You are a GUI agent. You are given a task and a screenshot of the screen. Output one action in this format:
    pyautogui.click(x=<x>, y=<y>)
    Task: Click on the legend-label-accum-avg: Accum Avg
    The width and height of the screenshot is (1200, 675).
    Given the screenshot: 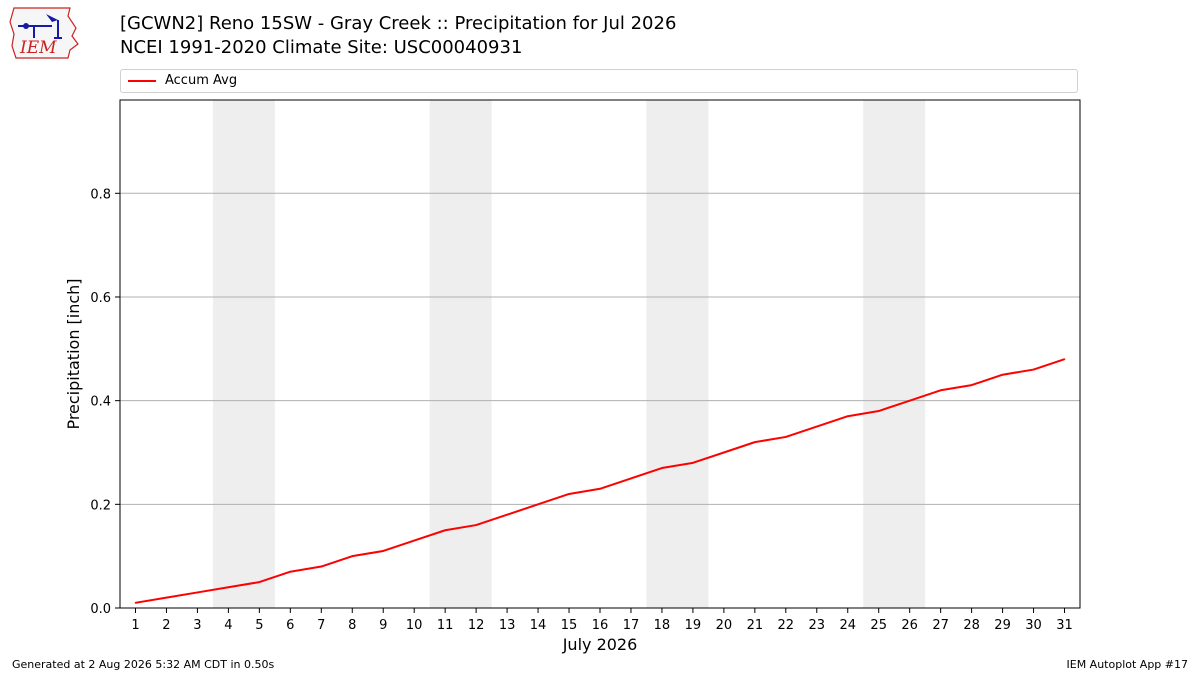 What is the action you would take?
    pyautogui.click(x=201, y=80)
    